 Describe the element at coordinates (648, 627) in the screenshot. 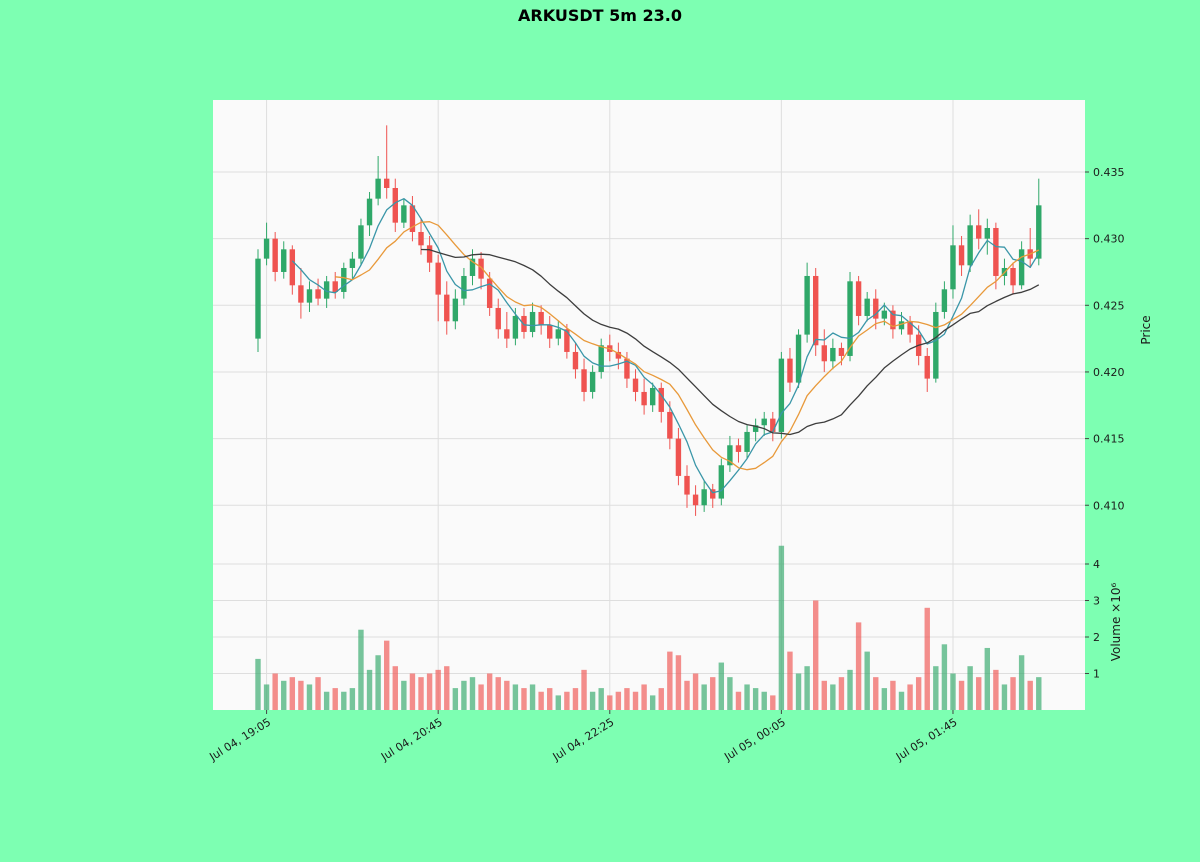

I see `volume-panel` at that location.